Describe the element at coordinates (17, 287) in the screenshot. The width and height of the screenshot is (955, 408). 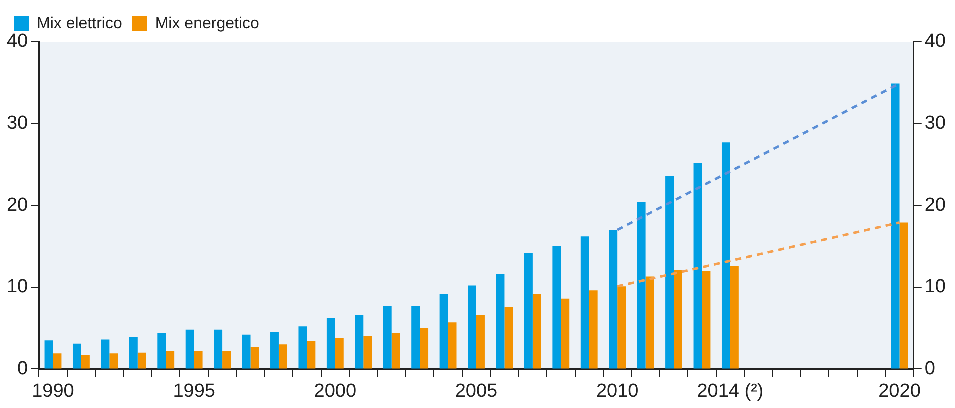
I see `y-tick-label: 10` at that location.